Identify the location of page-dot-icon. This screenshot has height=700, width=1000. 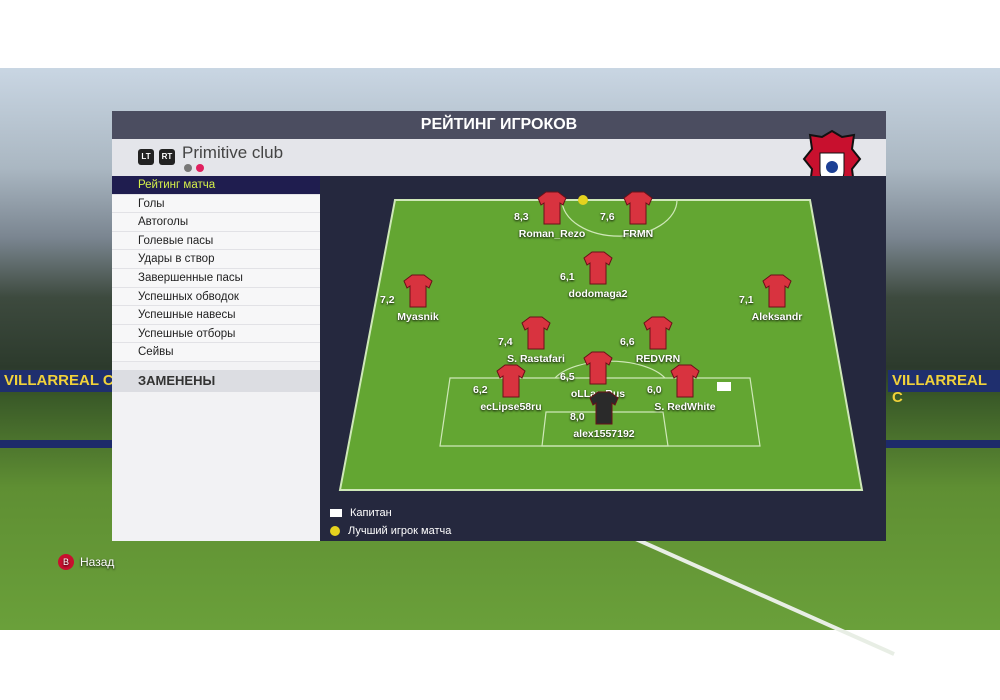
(188, 168).